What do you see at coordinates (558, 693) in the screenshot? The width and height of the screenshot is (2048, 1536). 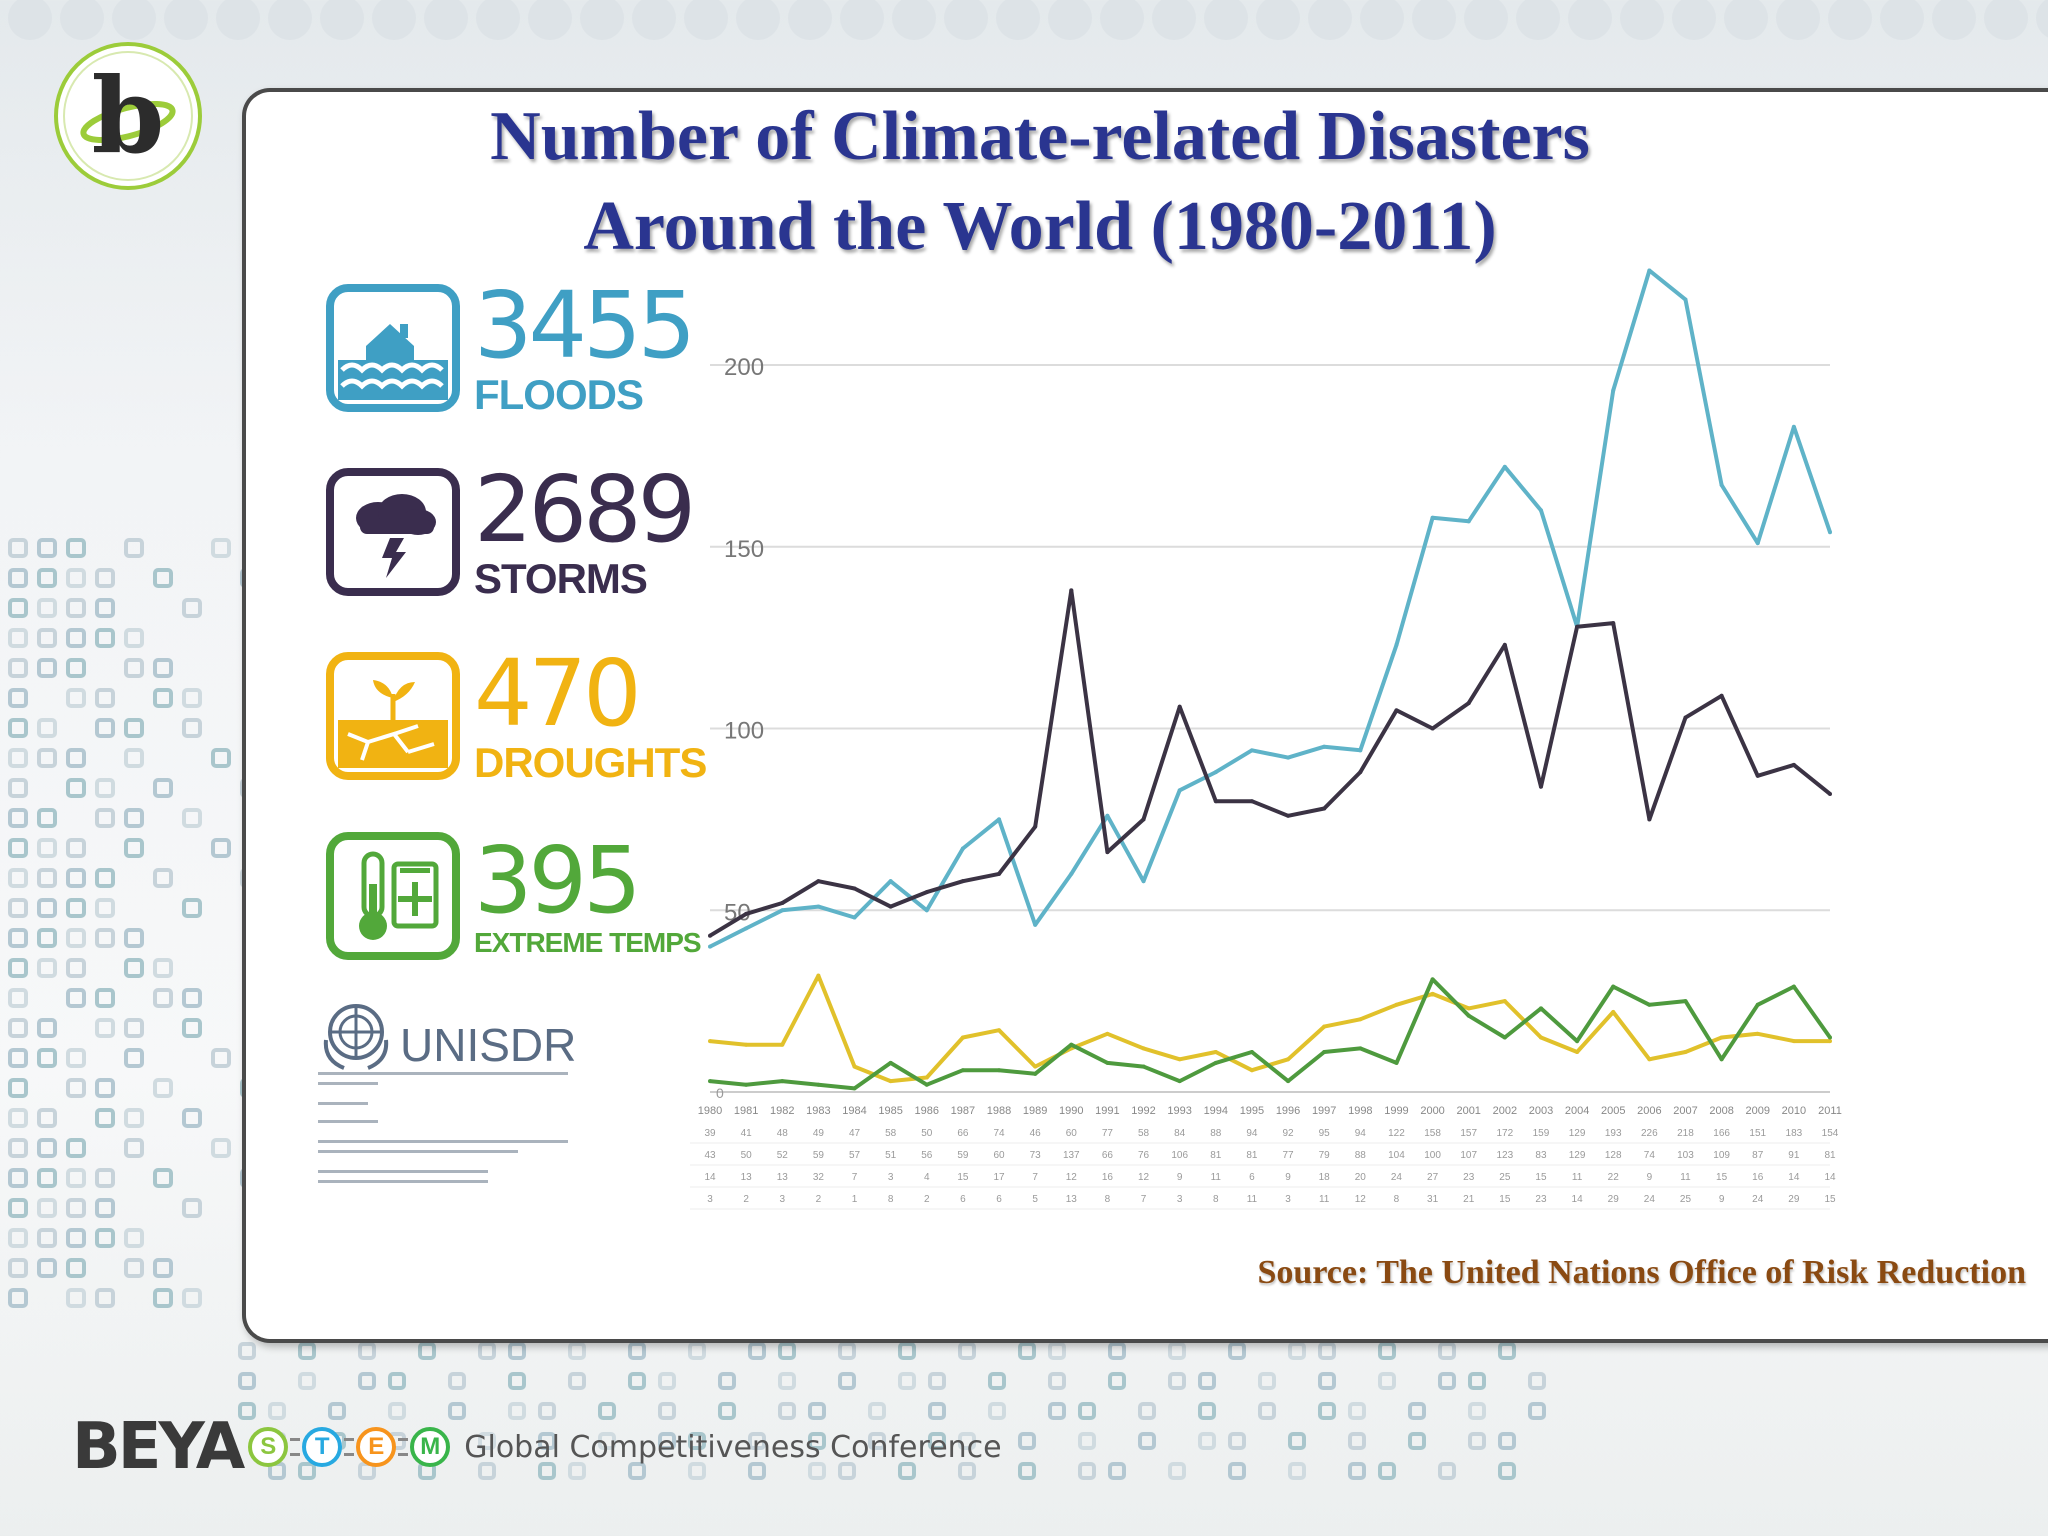 I see `stat-droughts-number: 470` at bounding box center [558, 693].